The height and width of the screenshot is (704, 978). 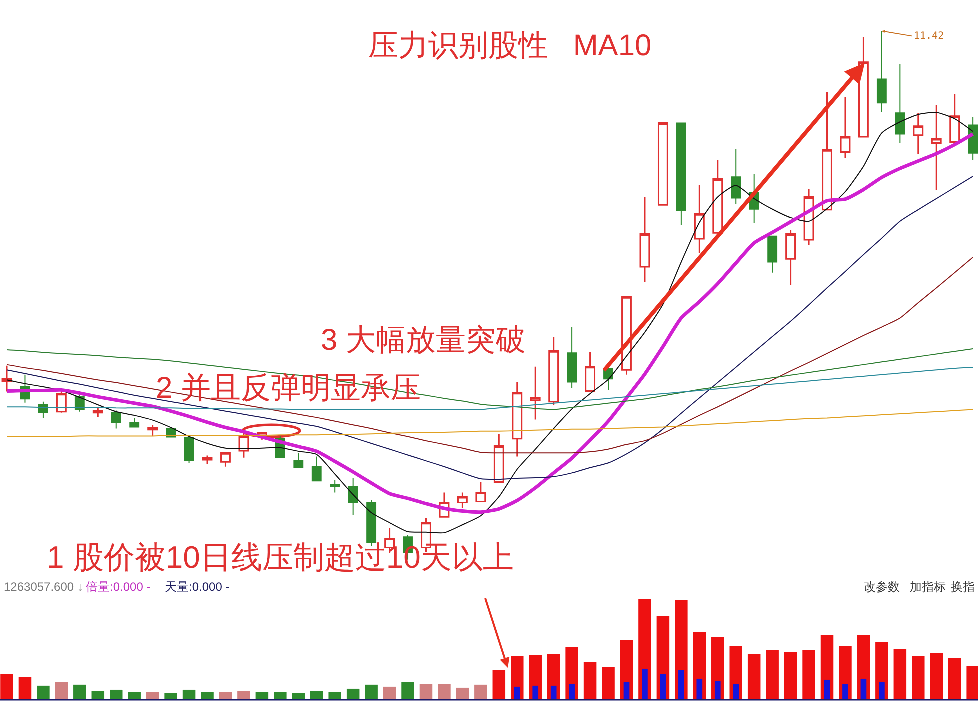 I want to click on text: 加指标, so click(x=928, y=587).